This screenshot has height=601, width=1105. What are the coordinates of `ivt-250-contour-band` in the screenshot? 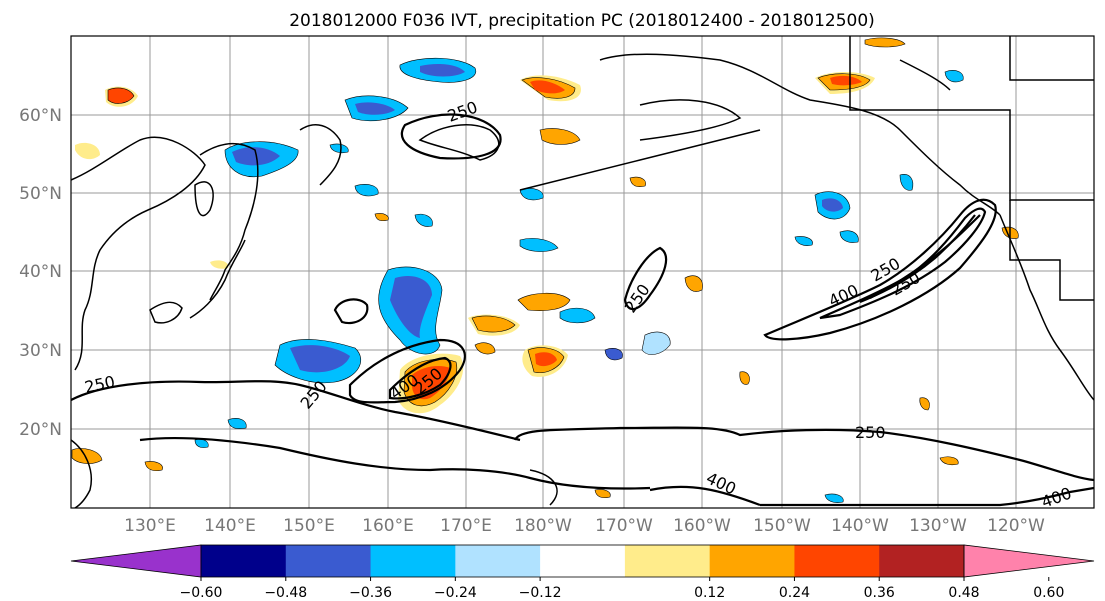 It's located at (296, 411).